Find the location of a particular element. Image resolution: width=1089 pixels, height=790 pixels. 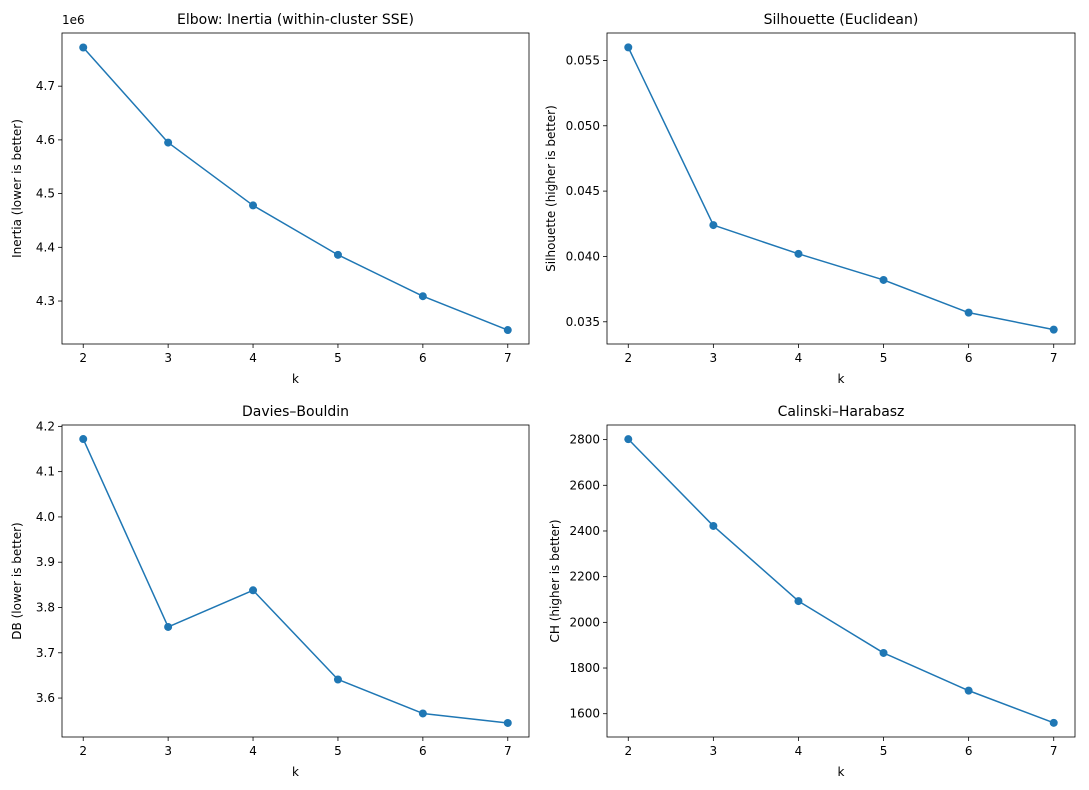

y-tick-label: 3.6 is located at coordinates (45, 698).